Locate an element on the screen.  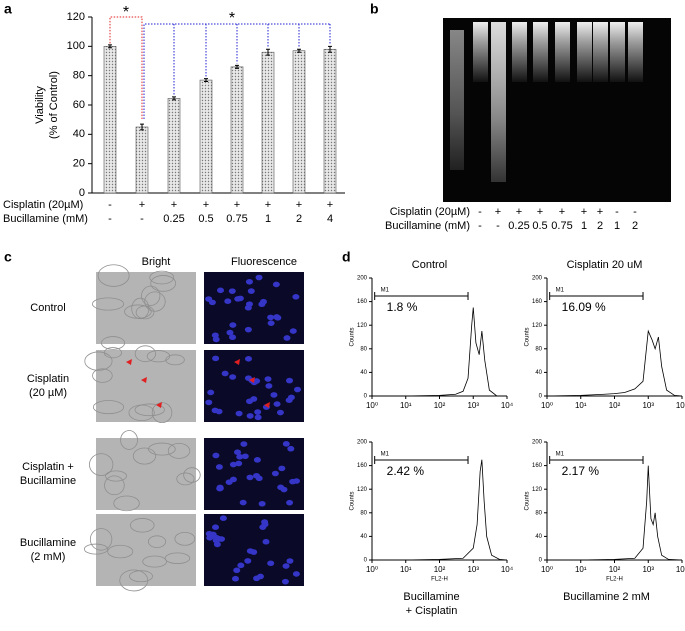
annotation: * is located at coordinates (126, 12).